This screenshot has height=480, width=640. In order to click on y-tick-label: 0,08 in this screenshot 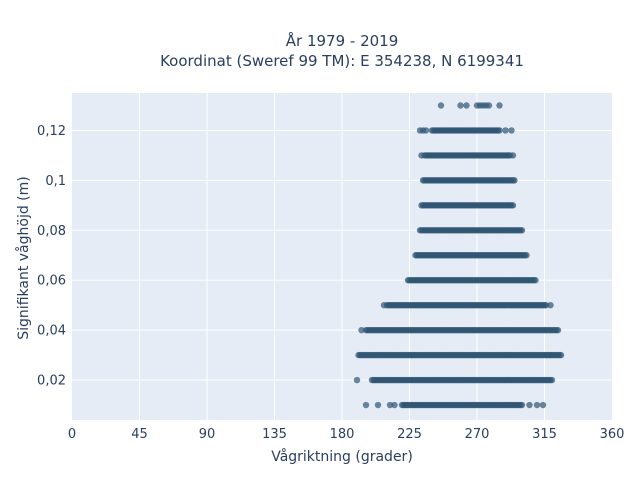, I will do `click(51, 231)`.